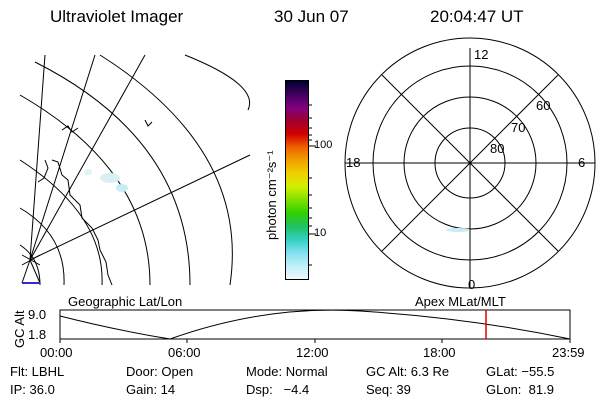  Describe the element at coordinates (278, 389) in the screenshot. I see `status-dsp: Dsp: −4.4` at that location.